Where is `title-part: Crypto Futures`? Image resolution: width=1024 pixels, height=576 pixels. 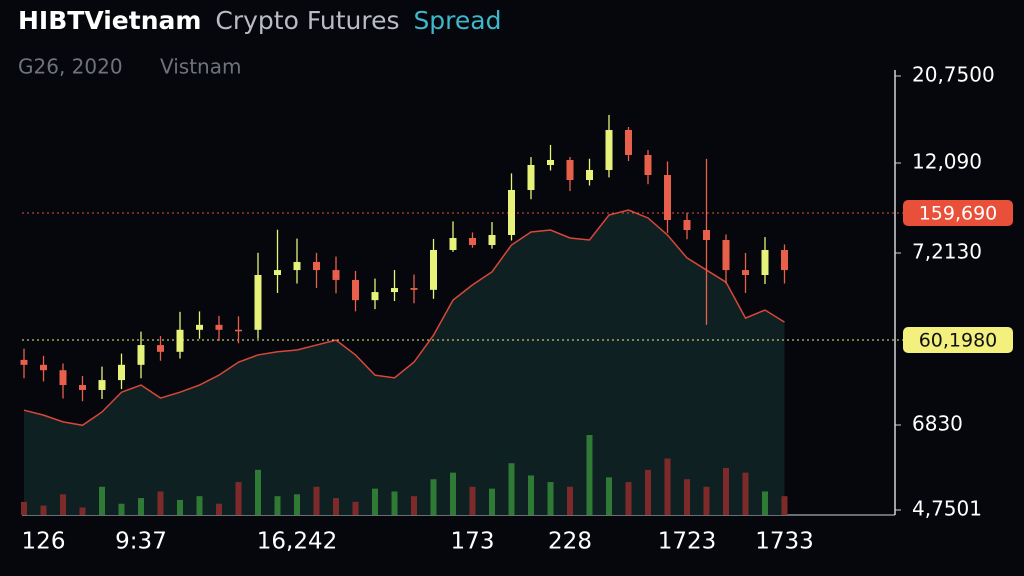 title-part: Crypto Futures is located at coordinates (307, 20).